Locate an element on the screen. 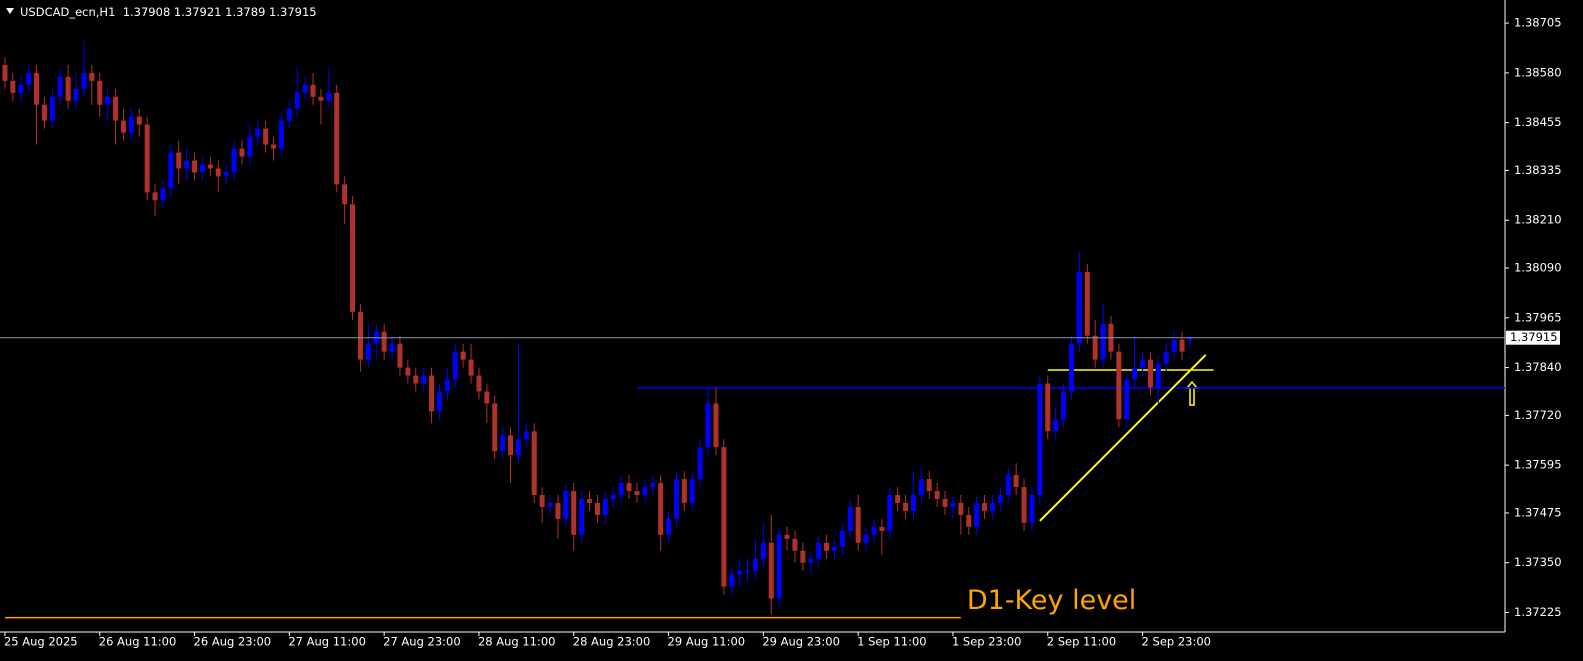 The image size is (1583, 661). y-tick-label: 1.37720 is located at coordinates (1538, 415).